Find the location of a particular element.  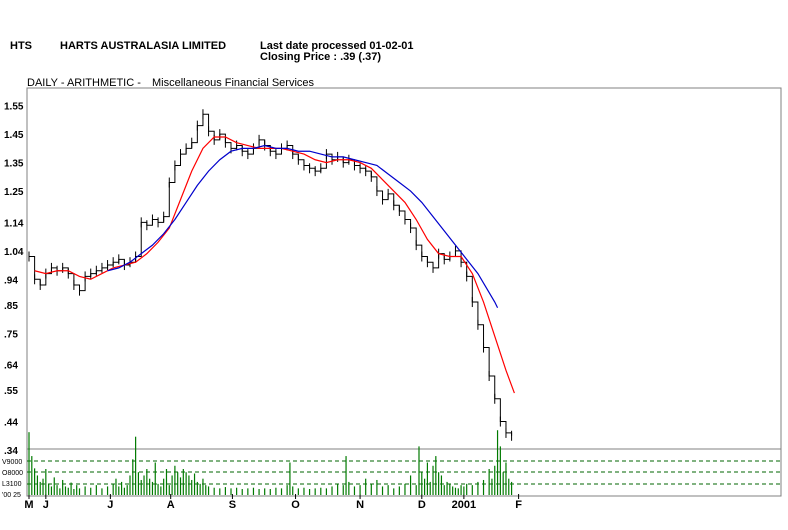

y-tick-label: .94 is located at coordinates (11, 280).